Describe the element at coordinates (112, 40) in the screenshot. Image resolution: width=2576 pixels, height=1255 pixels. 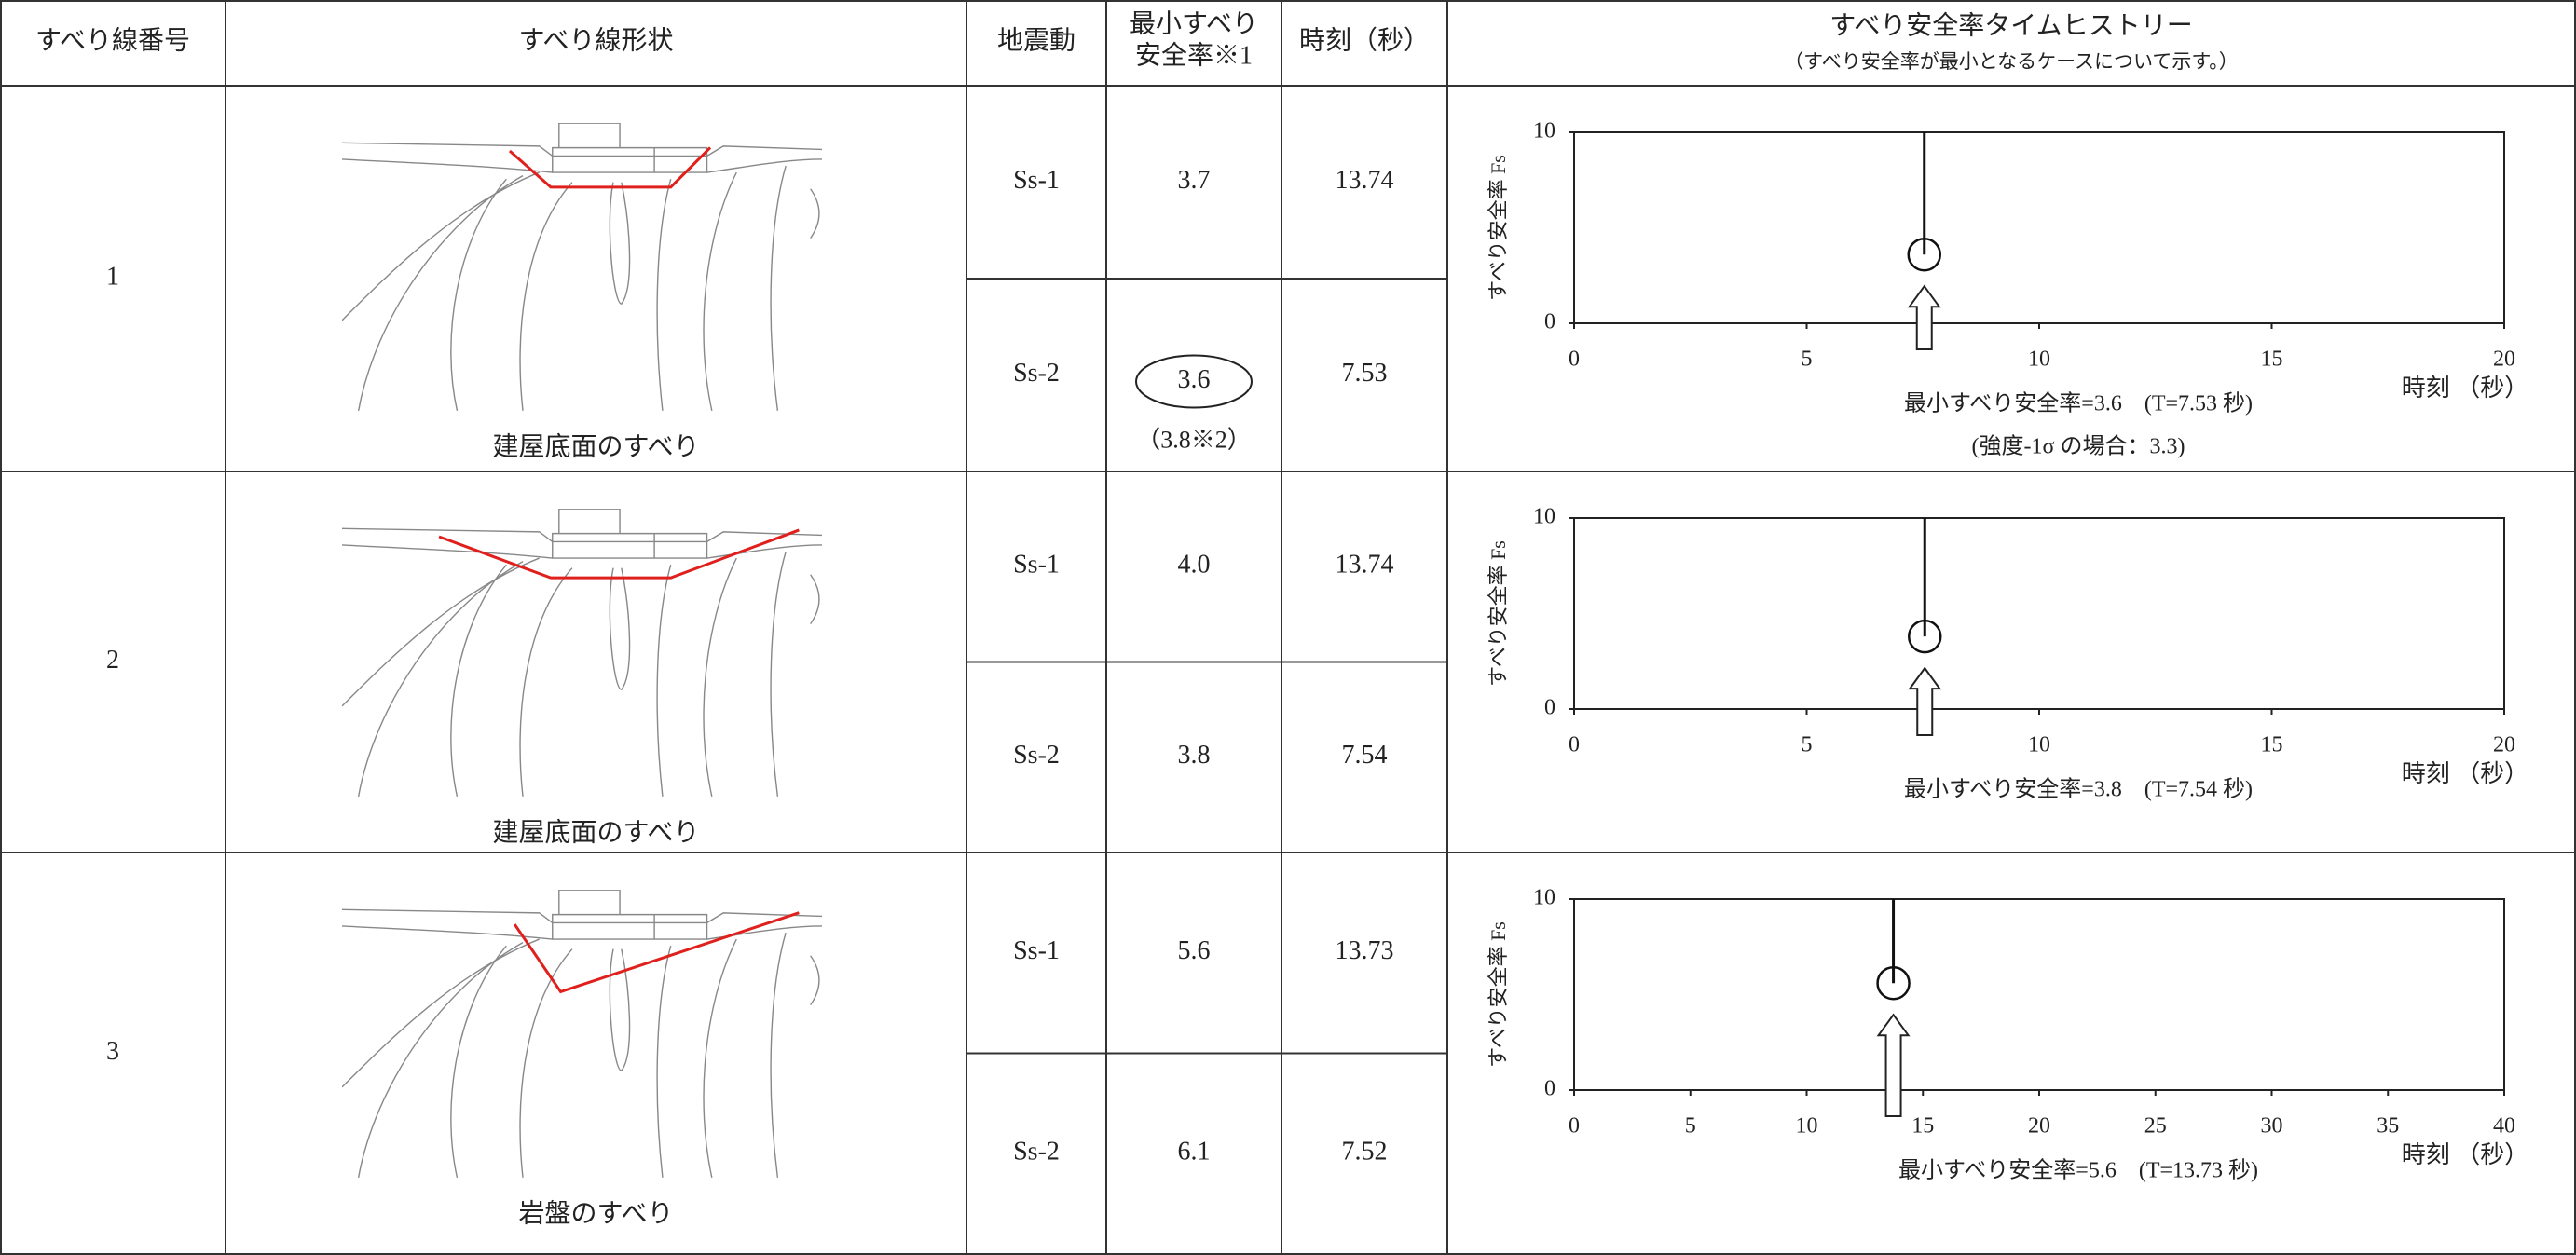
I see `header-cell: すべり線番号` at that location.